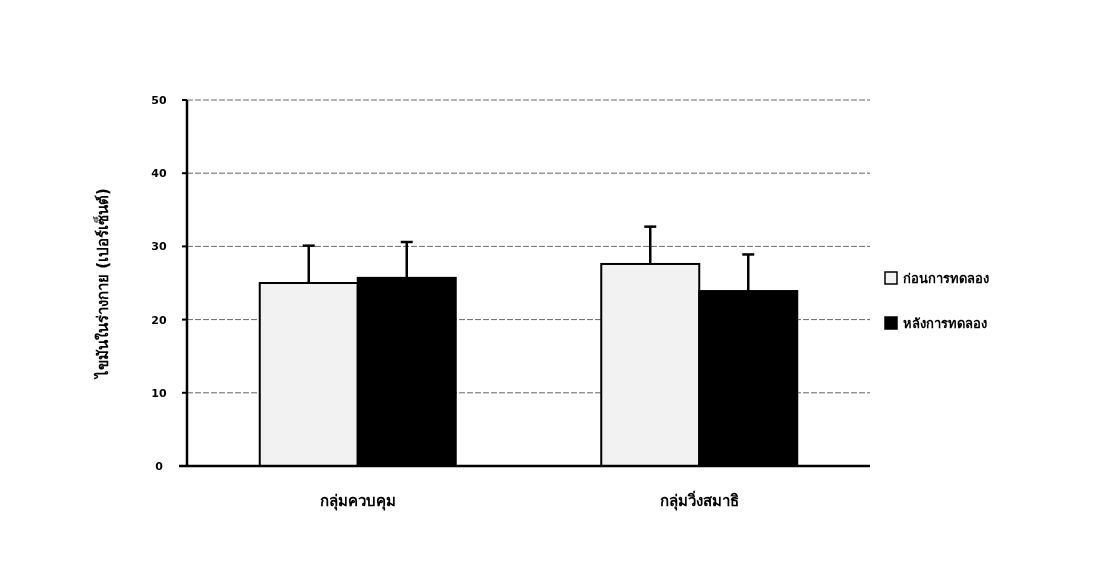 Image resolution: width=1097 pixels, height=568 pixels. Describe the element at coordinates (102, 284) in the screenshot. I see `y-axis-title: ไขมันในร่างกาย (เปอร์เซ็นต์)` at that location.